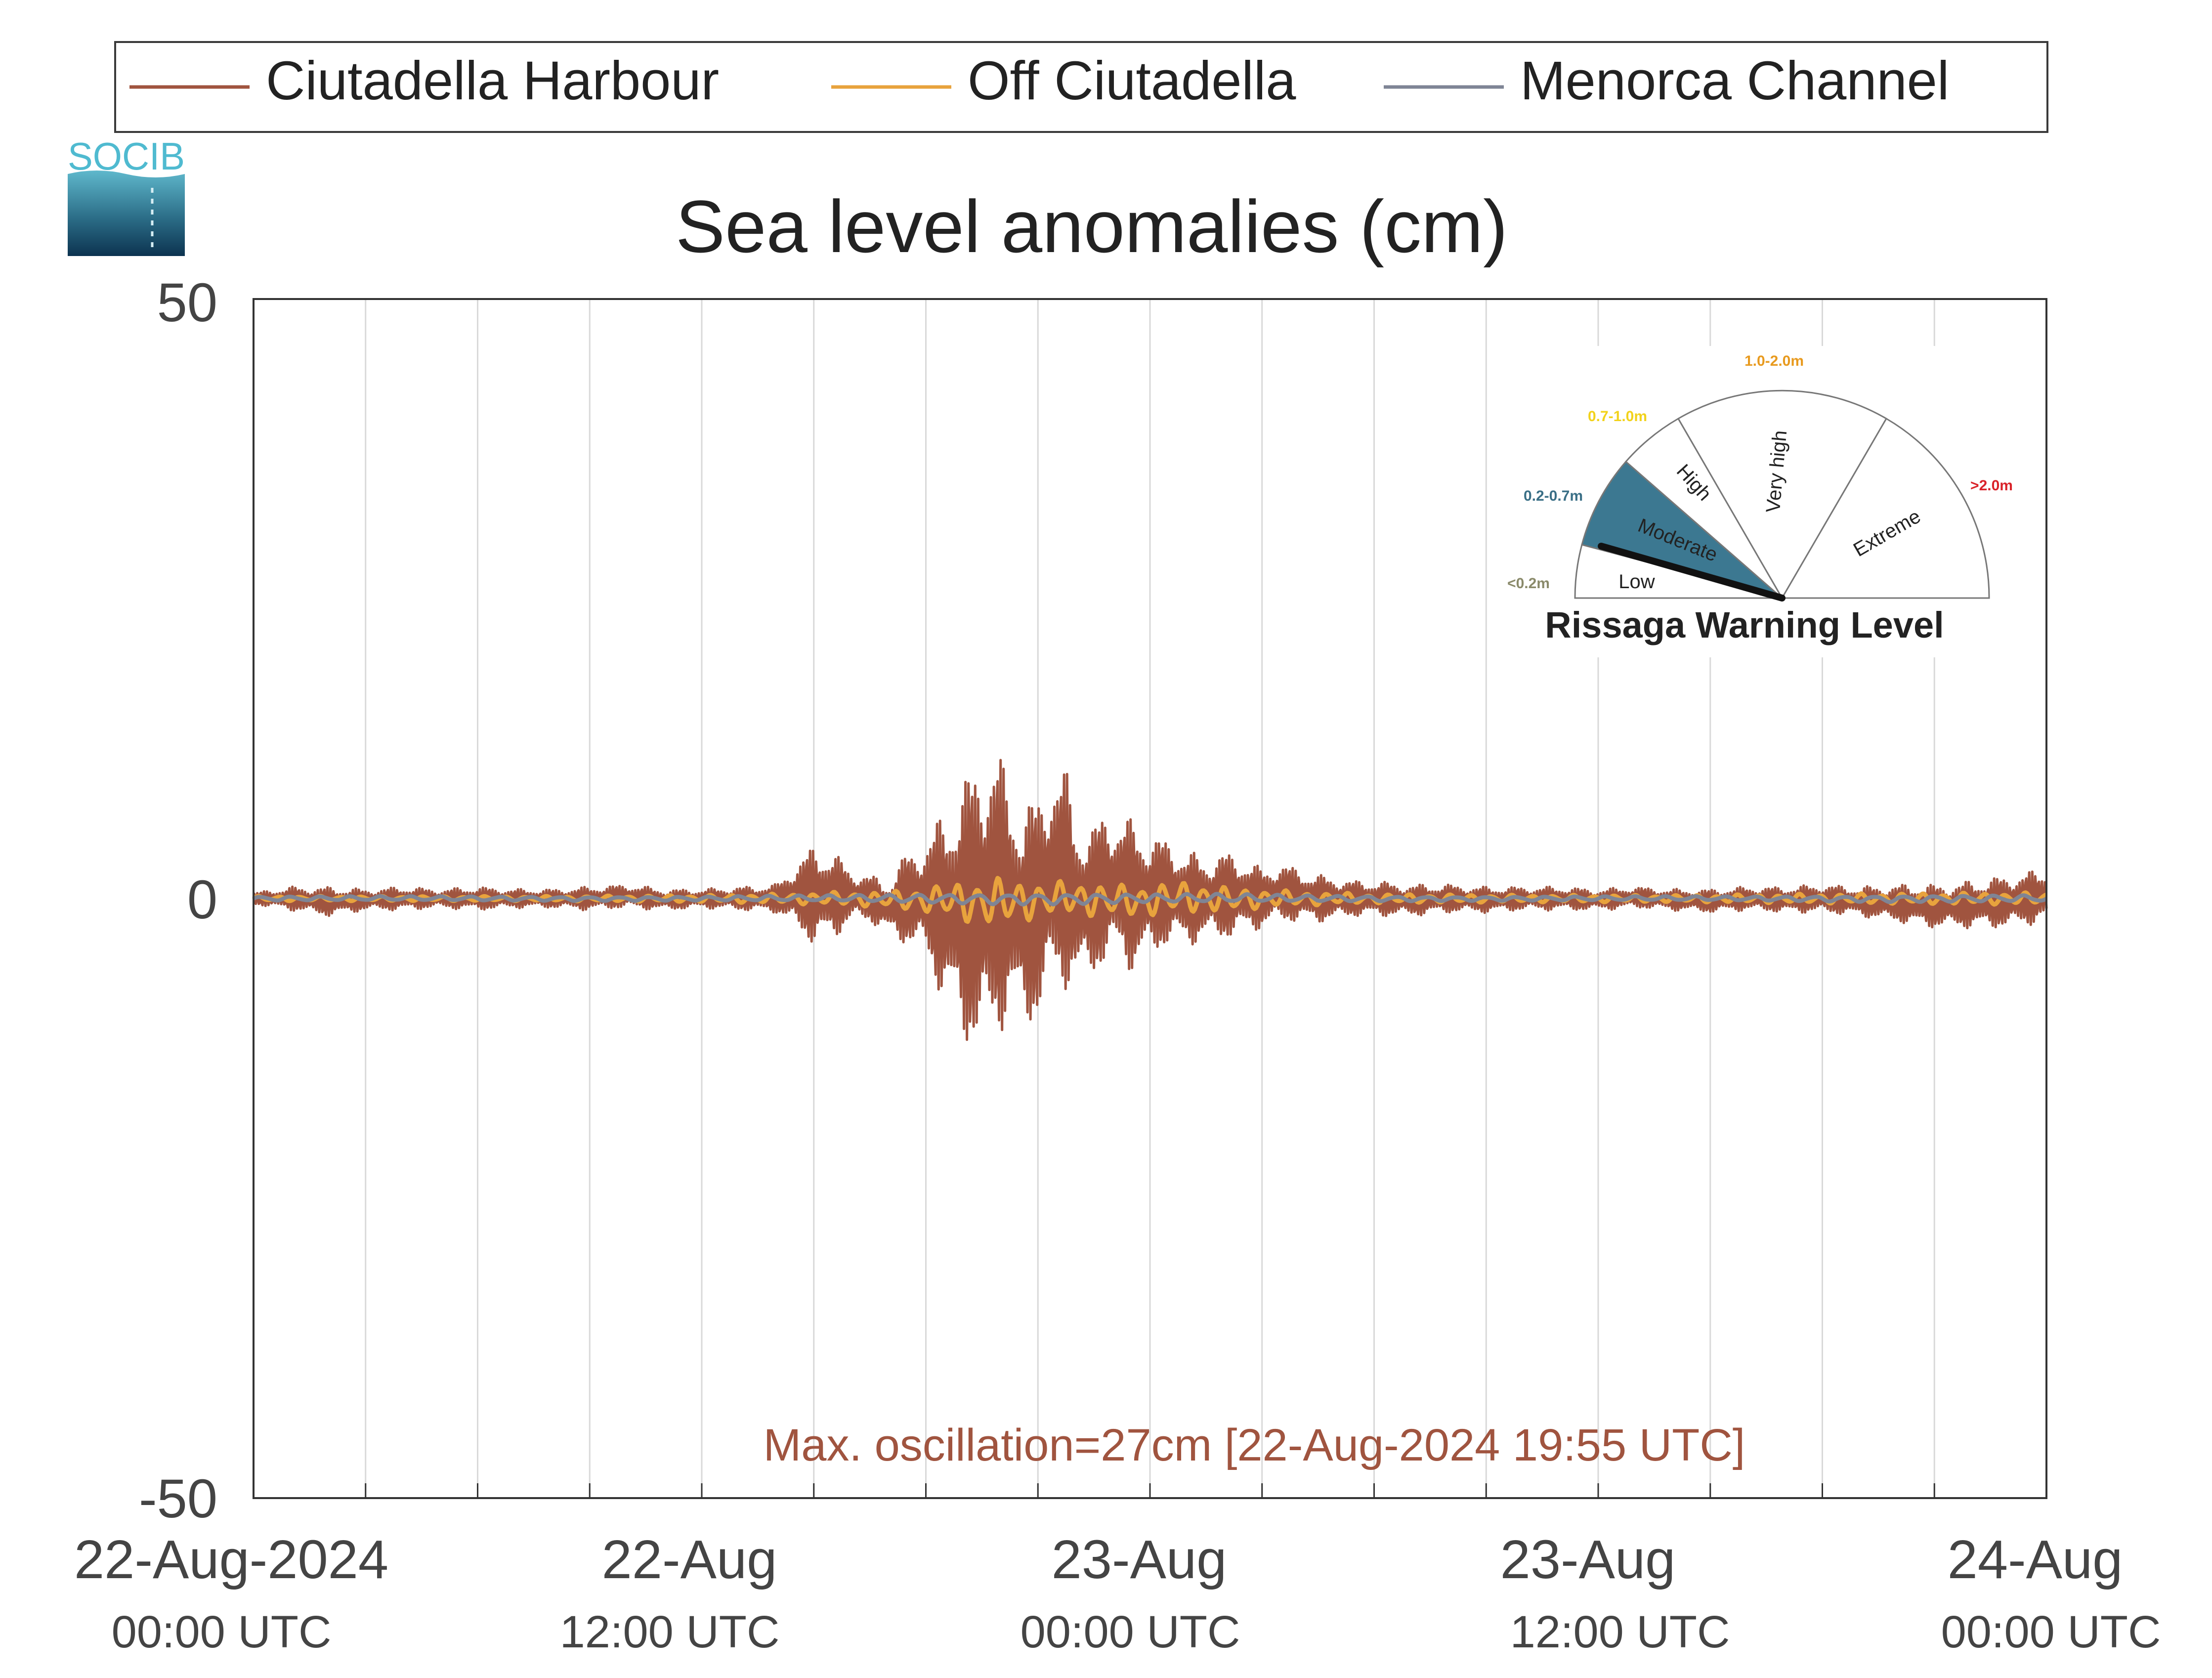  What do you see at coordinates (222, 1632) in the screenshot?
I see `x-tick-label-time-0: 00:00 UTC` at bounding box center [222, 1632].